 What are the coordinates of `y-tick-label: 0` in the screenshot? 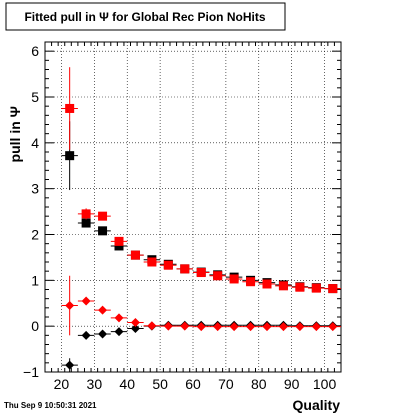 It's located at (35, 326).